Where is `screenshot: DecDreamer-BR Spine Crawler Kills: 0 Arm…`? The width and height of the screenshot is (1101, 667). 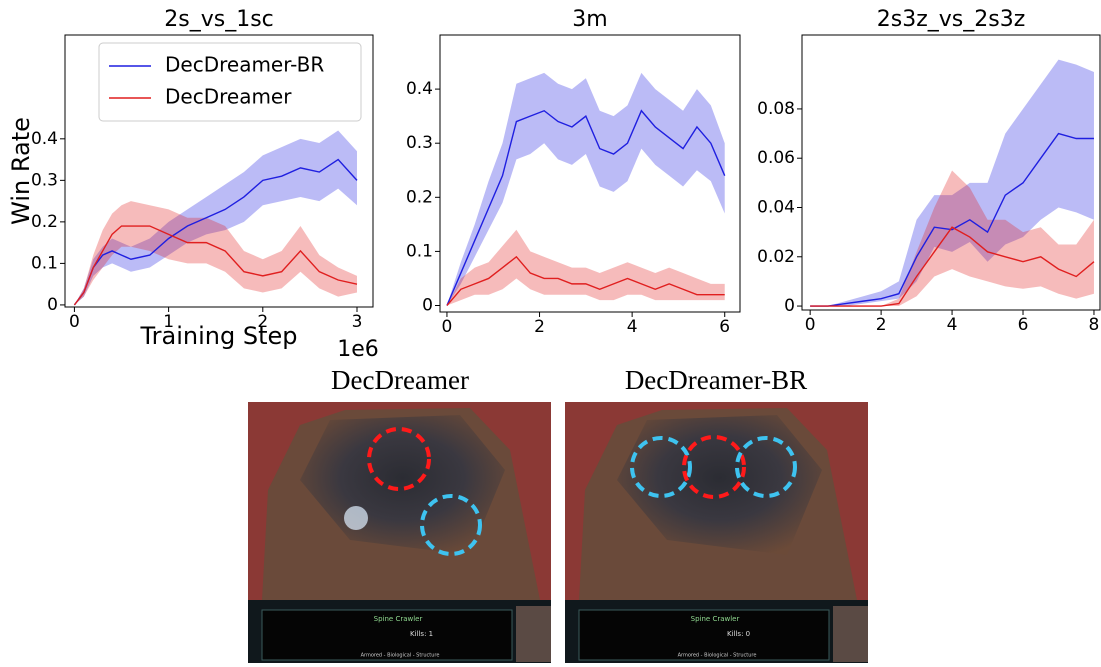
screenshot: DecDreamer-BR Spine Crawler Kills: 0 Arm… is located at coordinates (716, 514).